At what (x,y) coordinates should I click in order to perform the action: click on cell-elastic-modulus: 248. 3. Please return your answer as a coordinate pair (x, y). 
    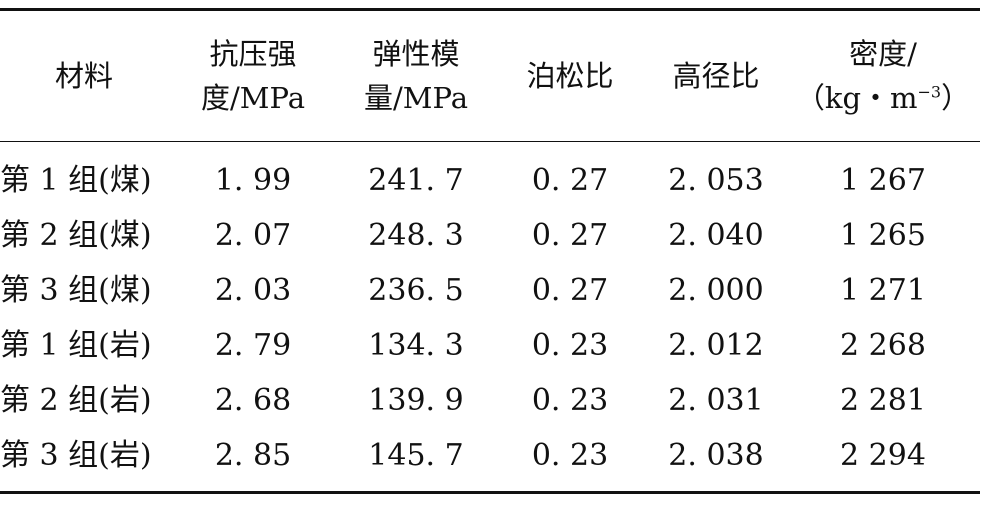
    Looking at the image, I should click on (416, 235).